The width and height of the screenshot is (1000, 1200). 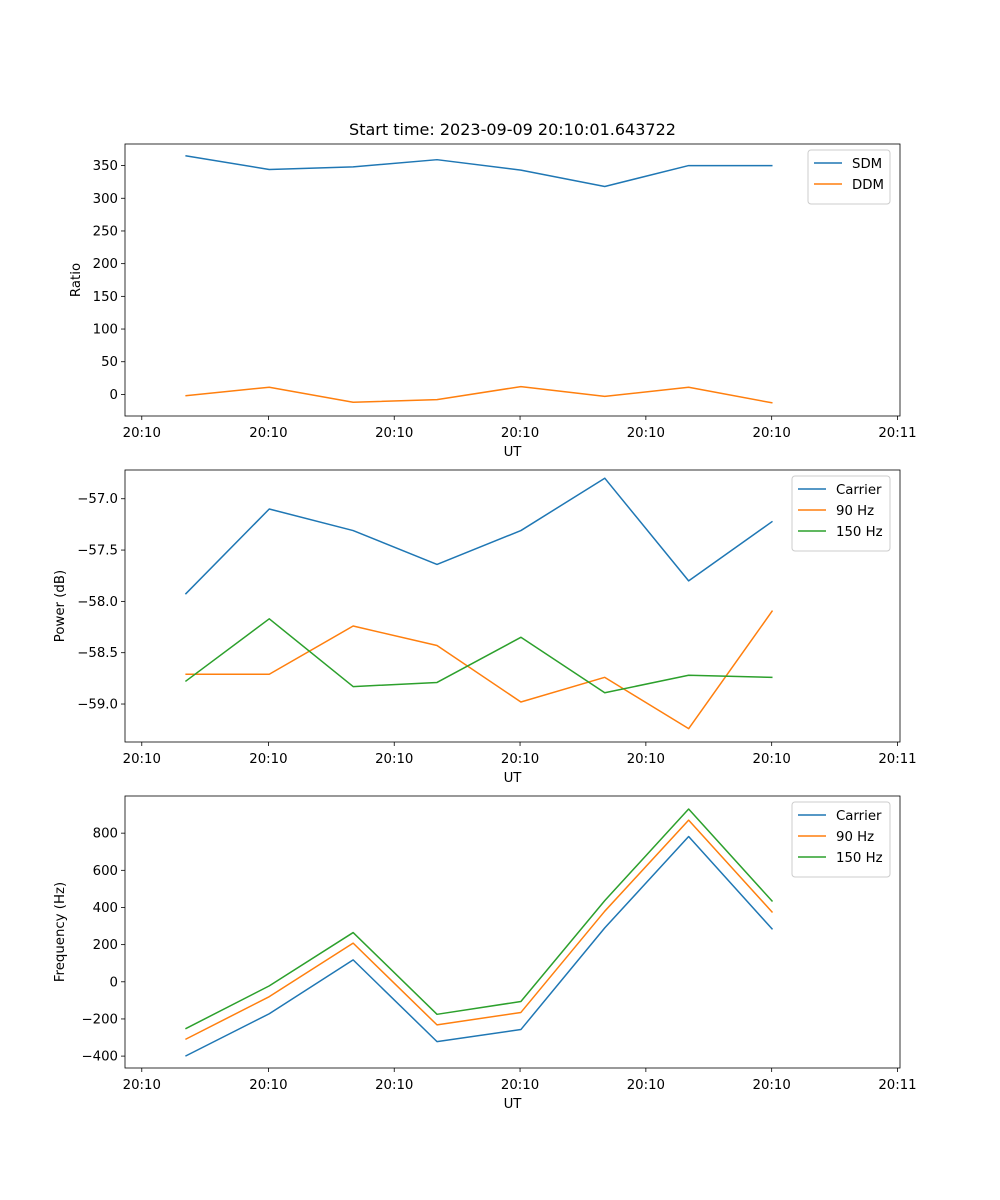 What do you see at coordinates (867, 164) in the screenshot?
I see `legend-label: SDM` at bounding box center [867, 164].